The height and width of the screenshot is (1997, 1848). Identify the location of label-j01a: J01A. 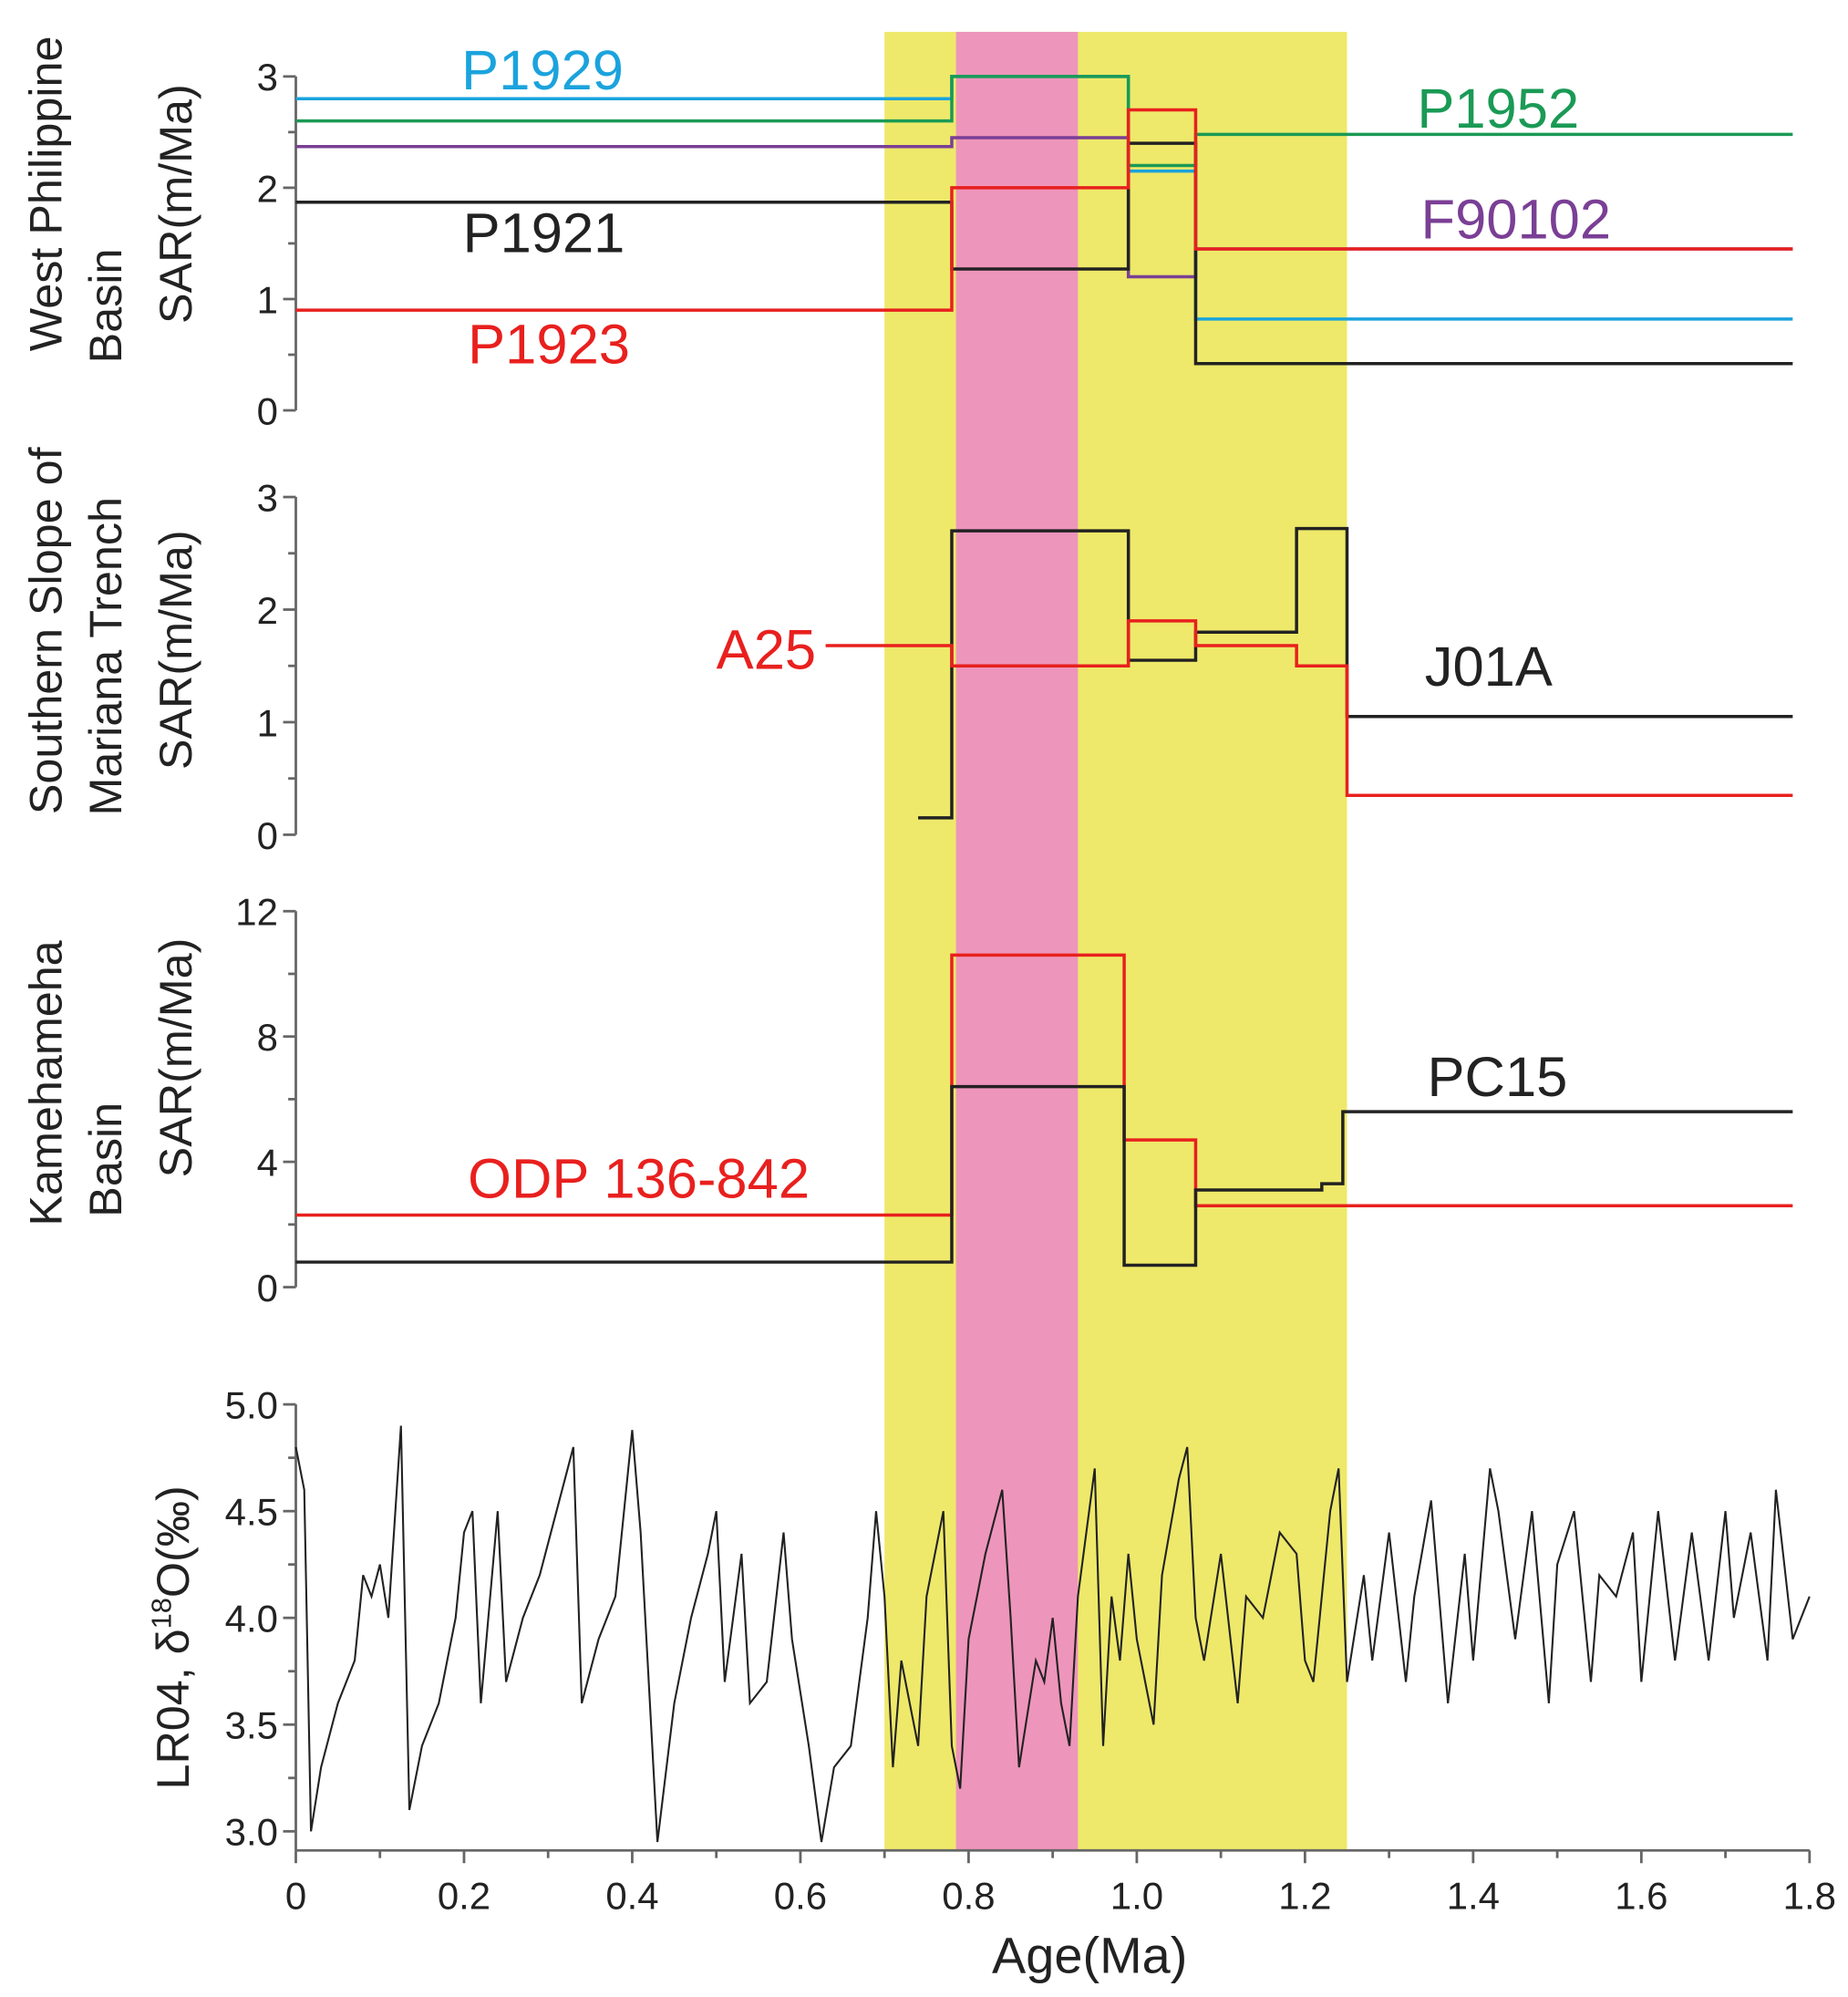
(1489, 667).